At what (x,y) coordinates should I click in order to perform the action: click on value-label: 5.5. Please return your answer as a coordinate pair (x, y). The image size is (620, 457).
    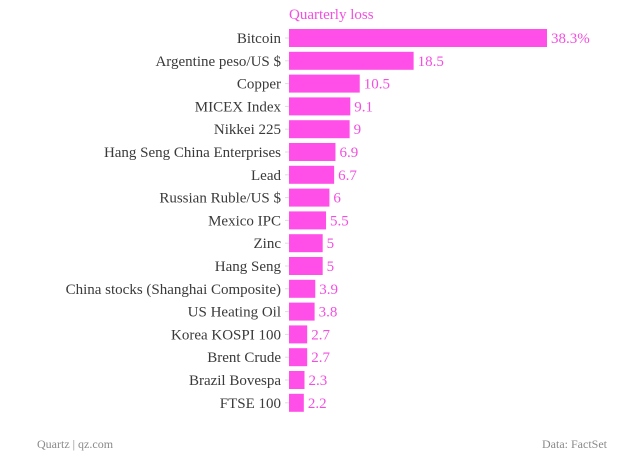
    Looking at the image, I should click on (339, 221).